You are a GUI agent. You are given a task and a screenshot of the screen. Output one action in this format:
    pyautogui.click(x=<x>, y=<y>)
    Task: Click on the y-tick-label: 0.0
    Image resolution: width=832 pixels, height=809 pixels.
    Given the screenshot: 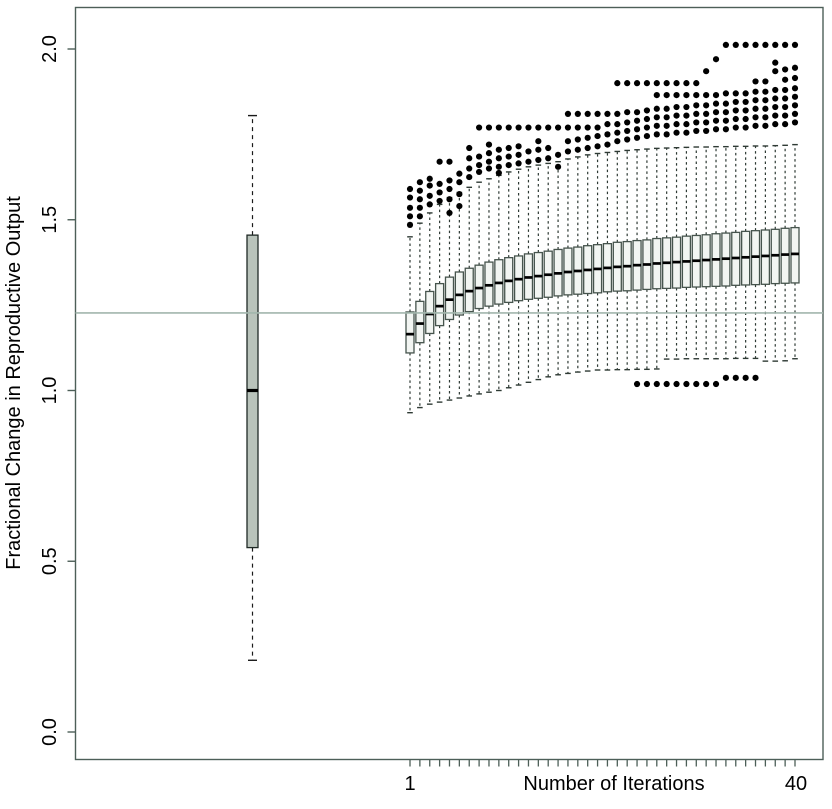 What is the action you would take?
    pyautogui.click(x=50, y=732)
    